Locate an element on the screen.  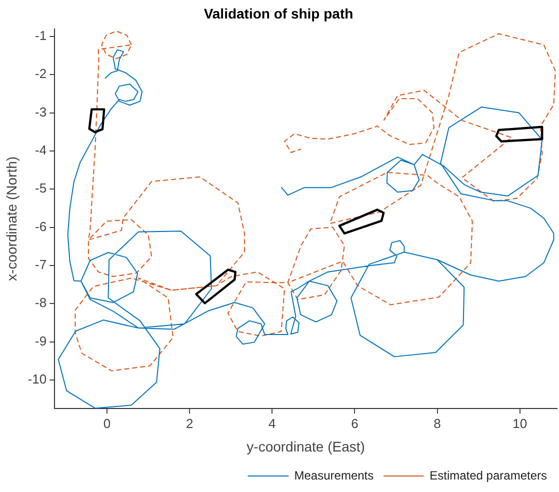
chart-title: Validation of ship path is located at coordinates (279, 13).